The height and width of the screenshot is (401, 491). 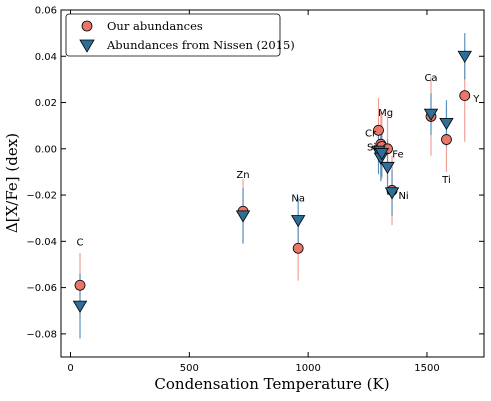 I want to click on y-tick-label: −0.02, so click(x=41, y=196).